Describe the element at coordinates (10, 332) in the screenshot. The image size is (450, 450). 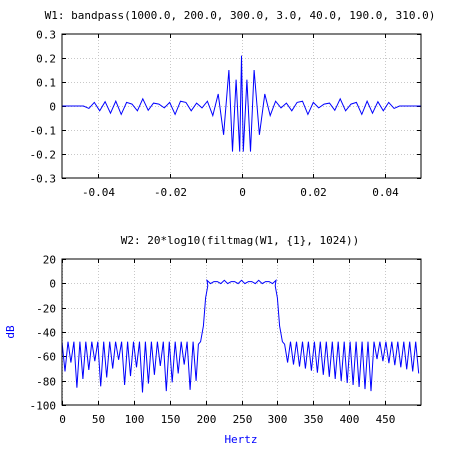
I see `freq-chart-y-axis-label: dB` at that location.